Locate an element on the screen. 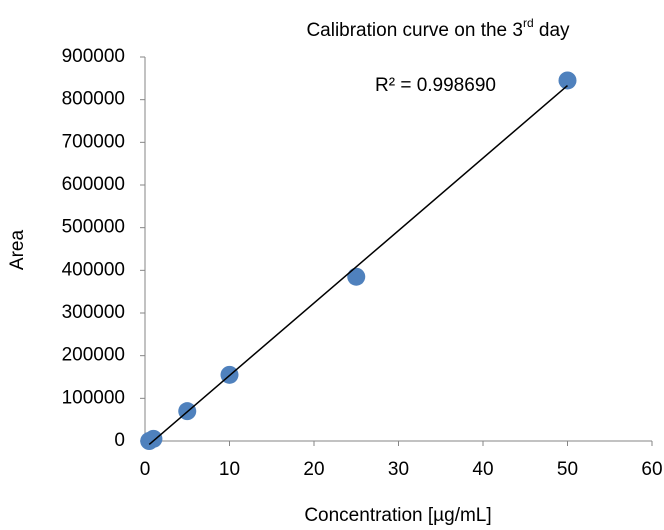 This screenshot has width=664, height=530. x-tick-label: 20 is located at coordinates (313, 469).